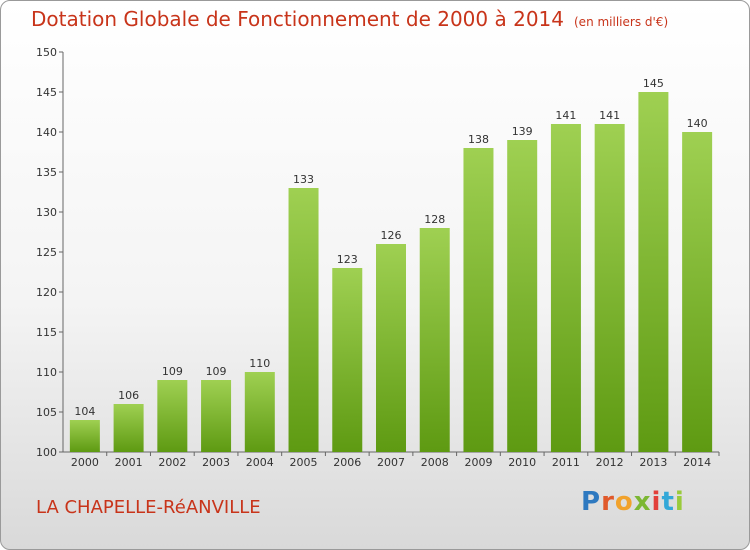 This screenshot has height=550, width=750. Describe the element at coordinates (172, 462) in the screenshot. I see `x-tick-label: 2002` at that location.